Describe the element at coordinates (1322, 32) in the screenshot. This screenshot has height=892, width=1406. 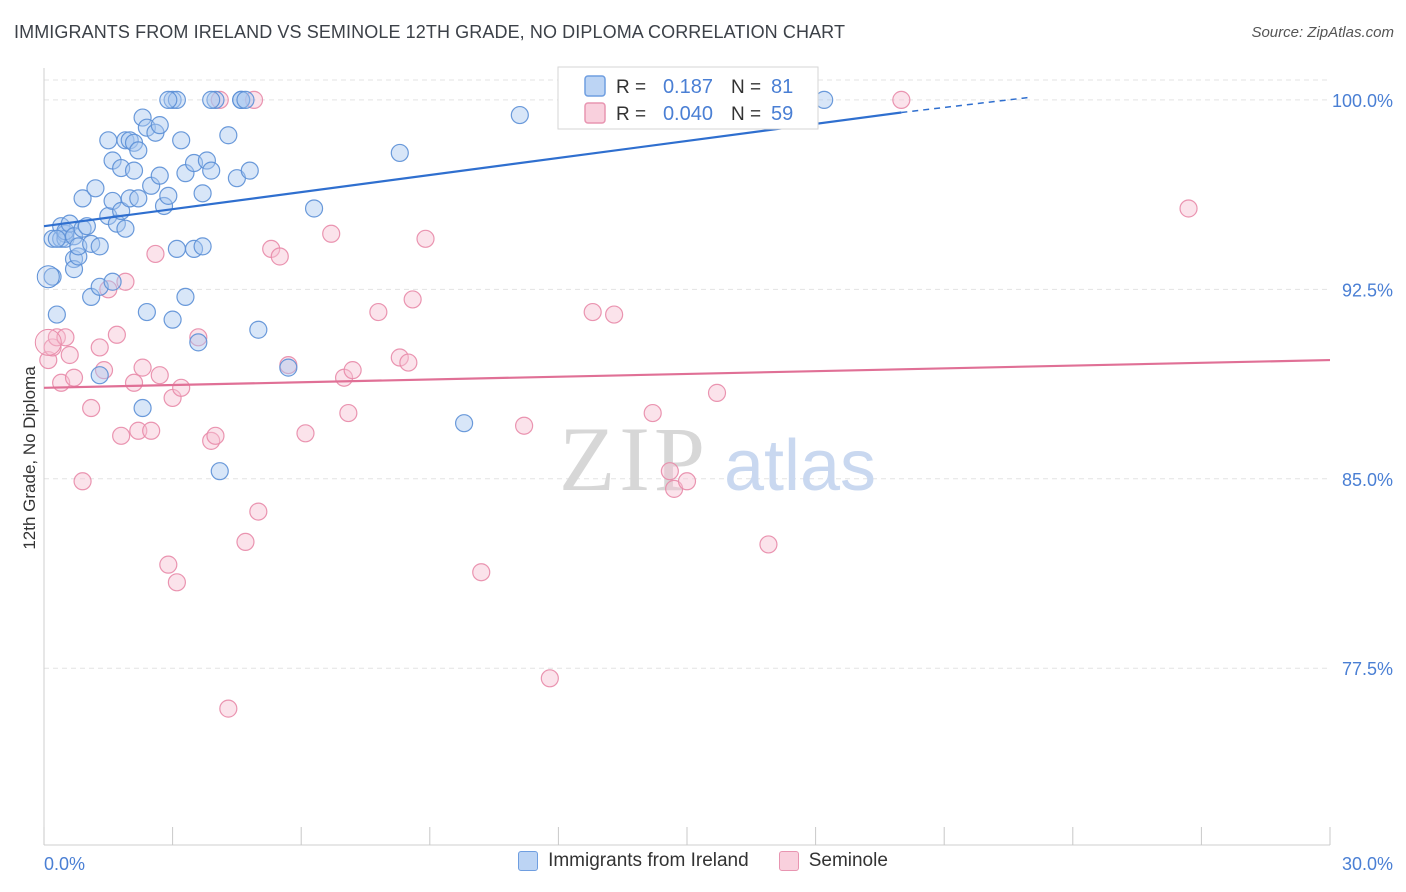
I see `source-label: Source: ZipAtlas.com` at that location.